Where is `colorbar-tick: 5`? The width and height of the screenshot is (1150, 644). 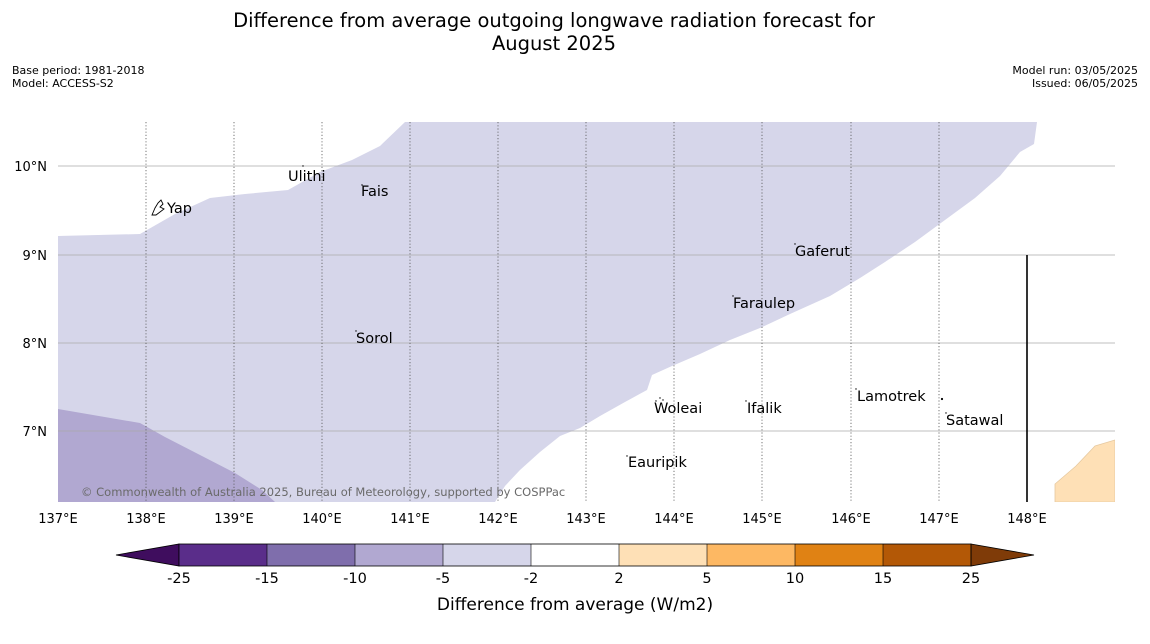
colorbar-tick: 5 is located at coordinates (706, 579).